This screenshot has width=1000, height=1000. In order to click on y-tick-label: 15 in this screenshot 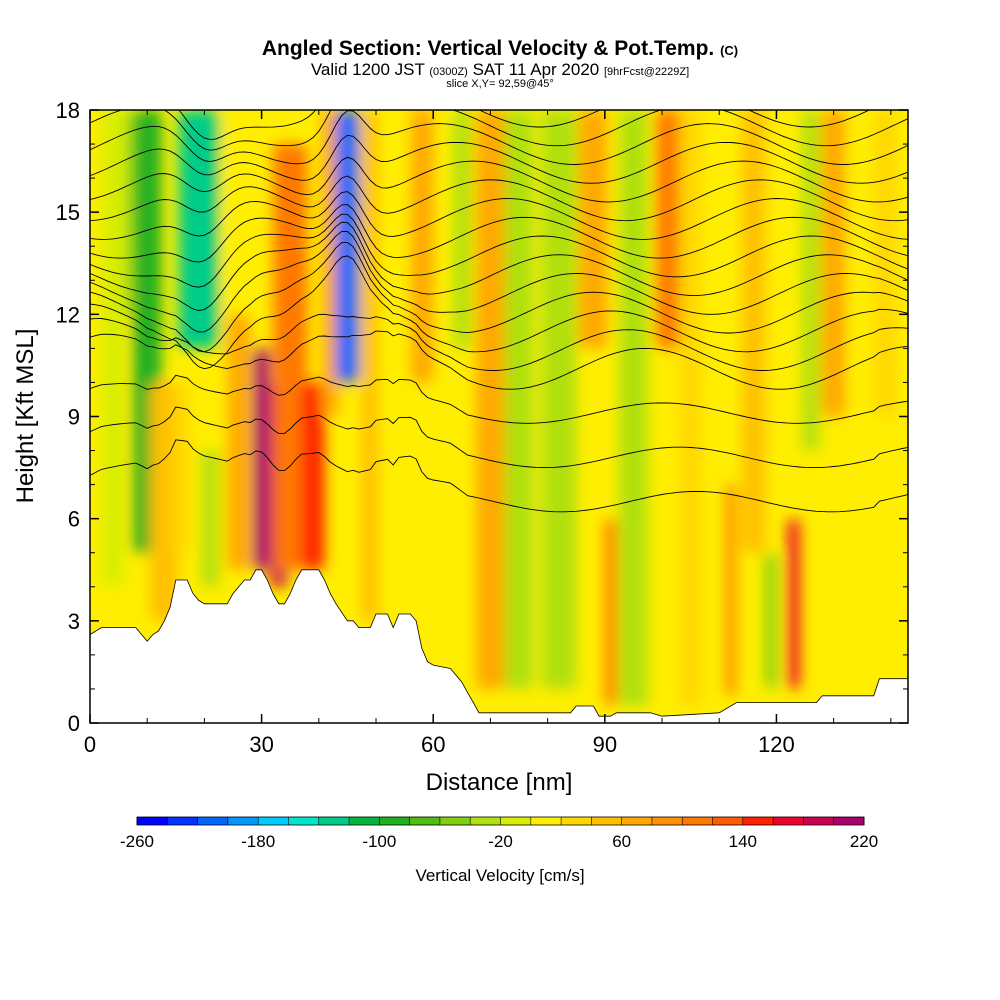, I will do `click(68, 212)`.